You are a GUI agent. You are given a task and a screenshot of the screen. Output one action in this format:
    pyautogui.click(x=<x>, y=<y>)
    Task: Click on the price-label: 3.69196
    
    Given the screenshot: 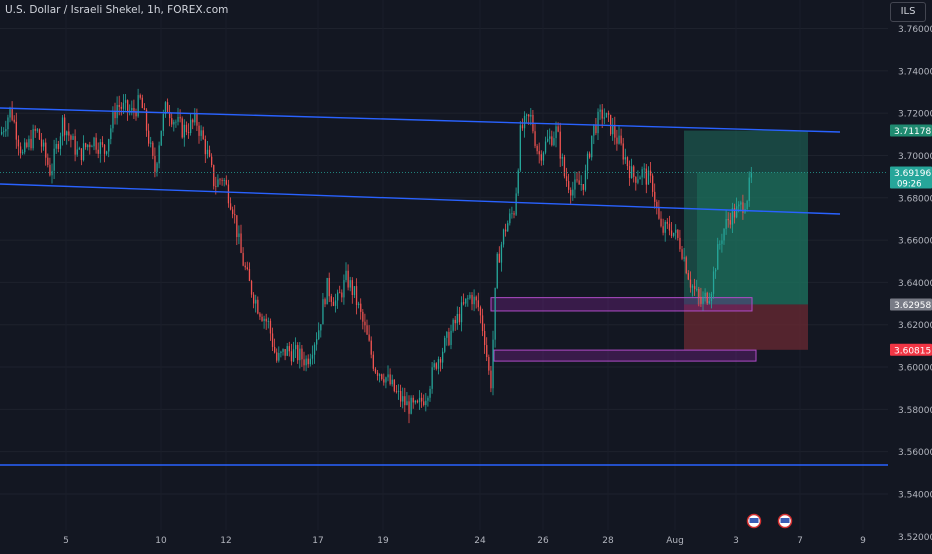 What is the action you would take?
    pyautogui.click(x=912, y=174)
    